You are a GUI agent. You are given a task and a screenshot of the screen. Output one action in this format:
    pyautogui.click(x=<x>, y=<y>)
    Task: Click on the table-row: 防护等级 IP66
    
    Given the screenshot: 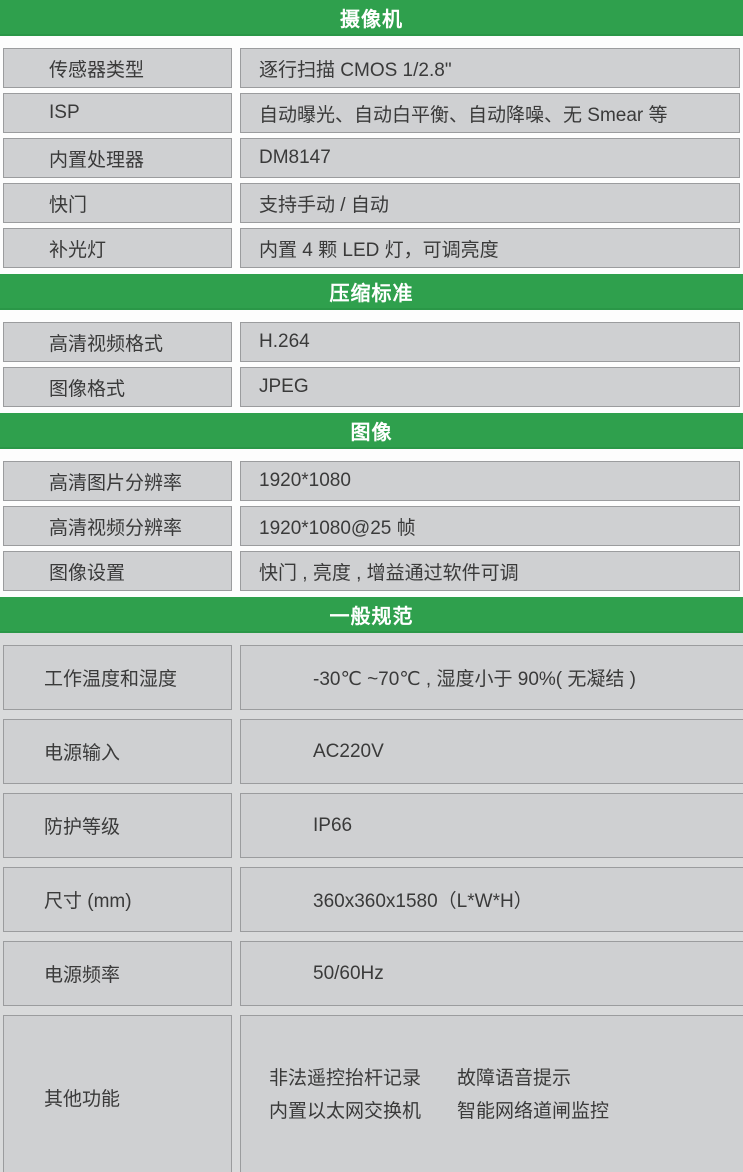 What is the action you would take?
    pyautogui.click(x=373, y=825)
    